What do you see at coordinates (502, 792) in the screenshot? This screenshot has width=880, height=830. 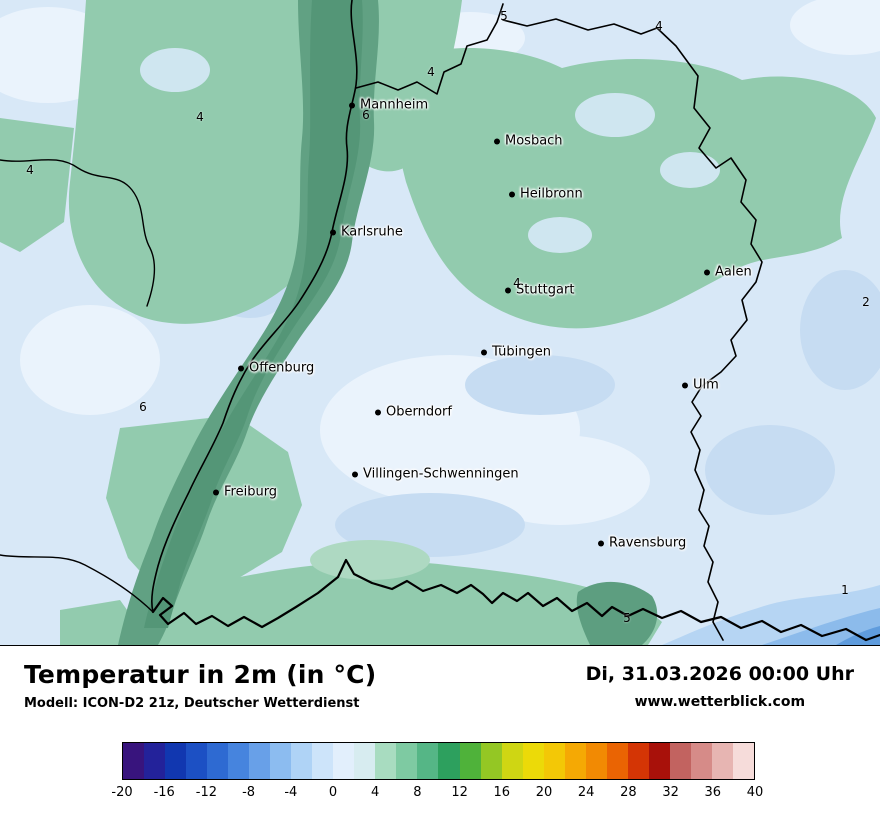 I see `legend-tick-label: 16` at bounding box center [502, 792].